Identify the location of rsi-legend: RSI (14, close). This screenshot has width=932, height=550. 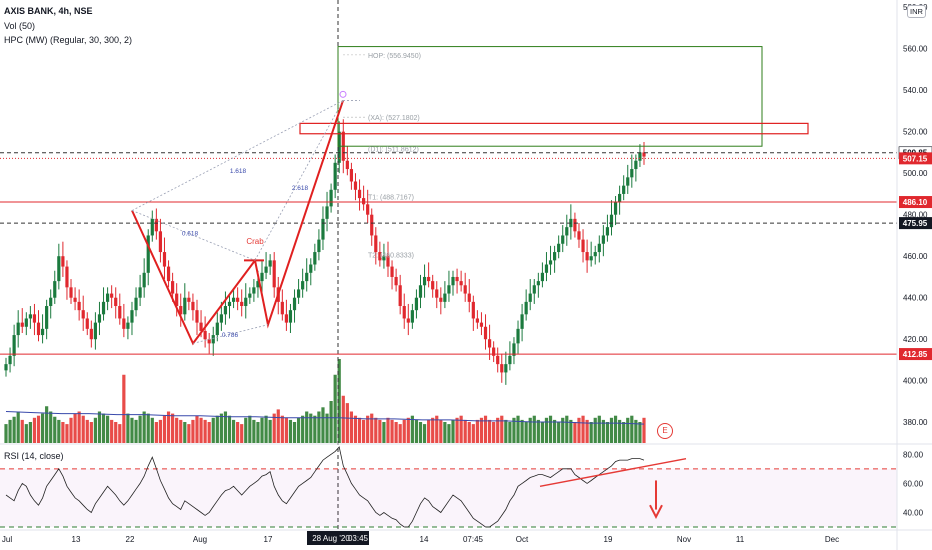
(34, 456).